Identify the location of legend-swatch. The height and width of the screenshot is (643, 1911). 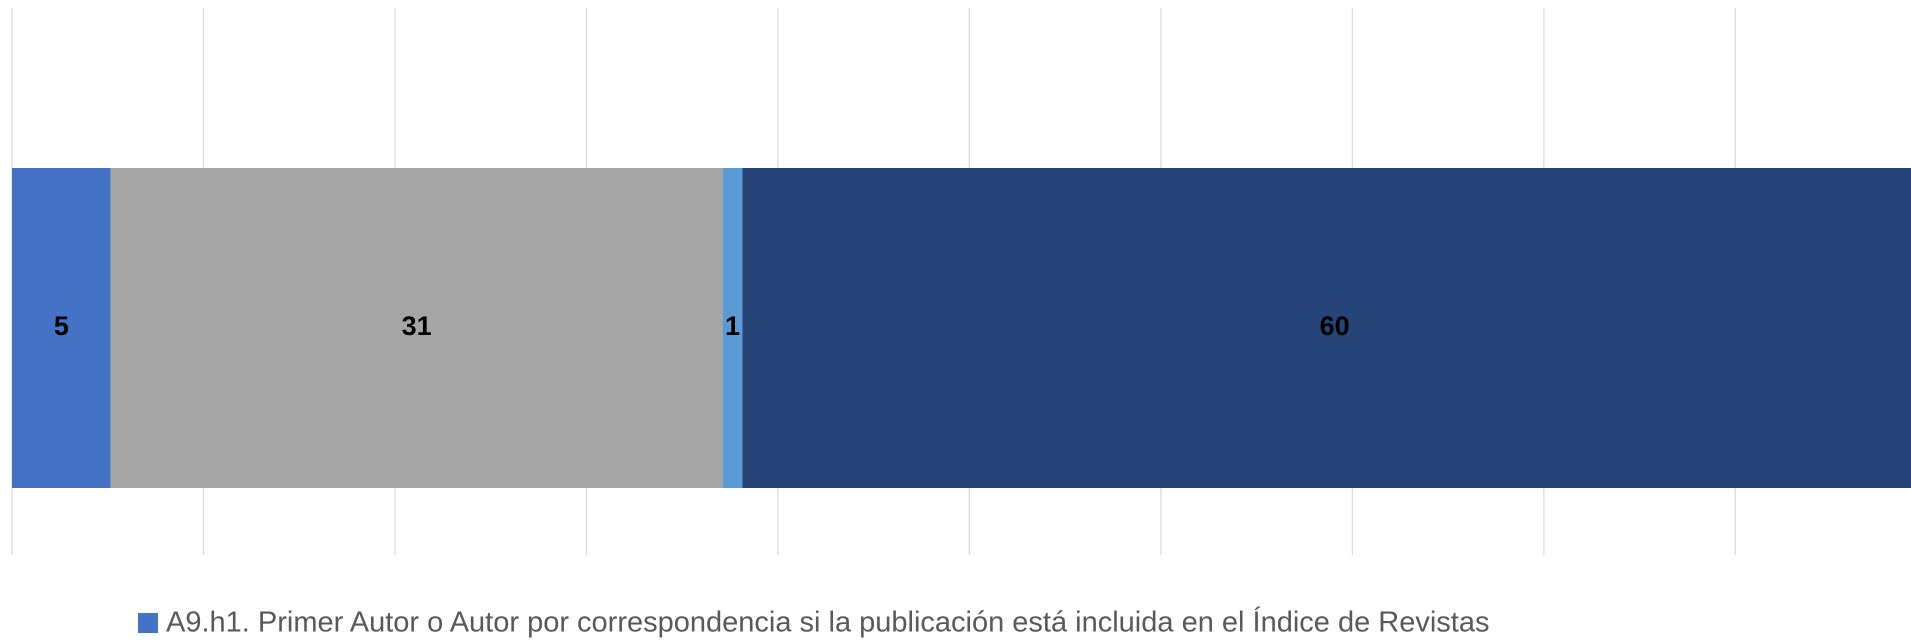
(148, 623).